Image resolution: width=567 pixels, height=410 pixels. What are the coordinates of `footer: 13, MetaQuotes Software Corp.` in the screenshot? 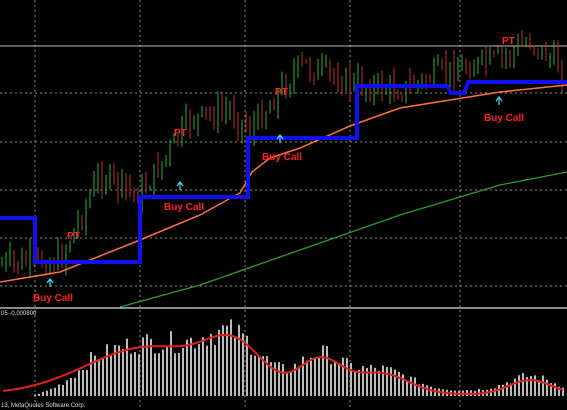 It's located at (43, 406).